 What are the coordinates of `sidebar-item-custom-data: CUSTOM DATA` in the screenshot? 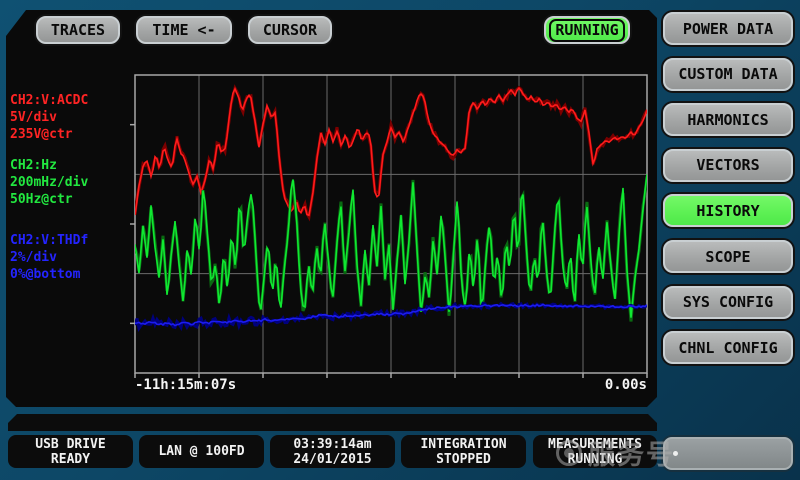 It's located at (728, 74).